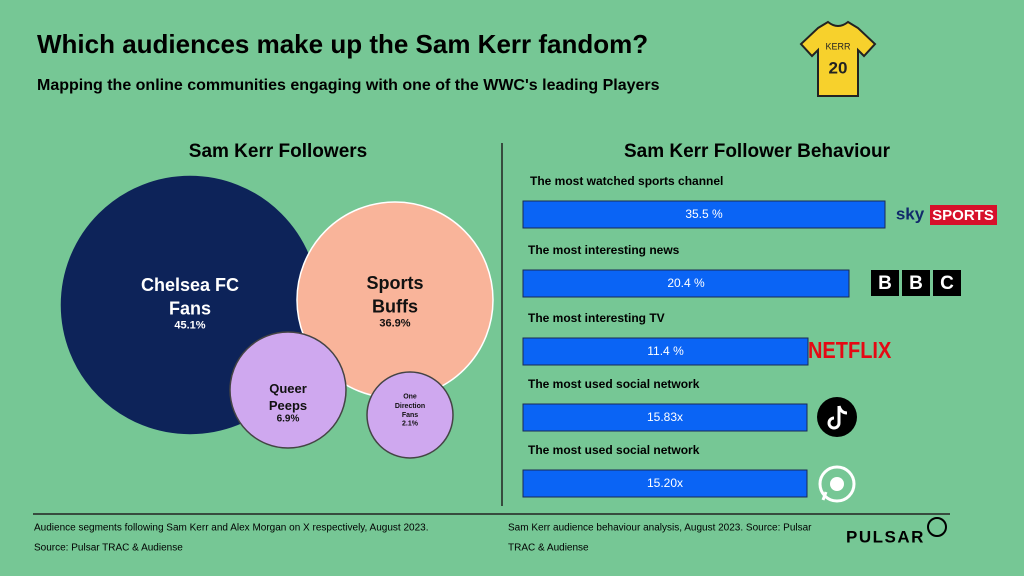 The image size is (1024, 576). I want to click on bubble-label: Queer, so click(288, 388).